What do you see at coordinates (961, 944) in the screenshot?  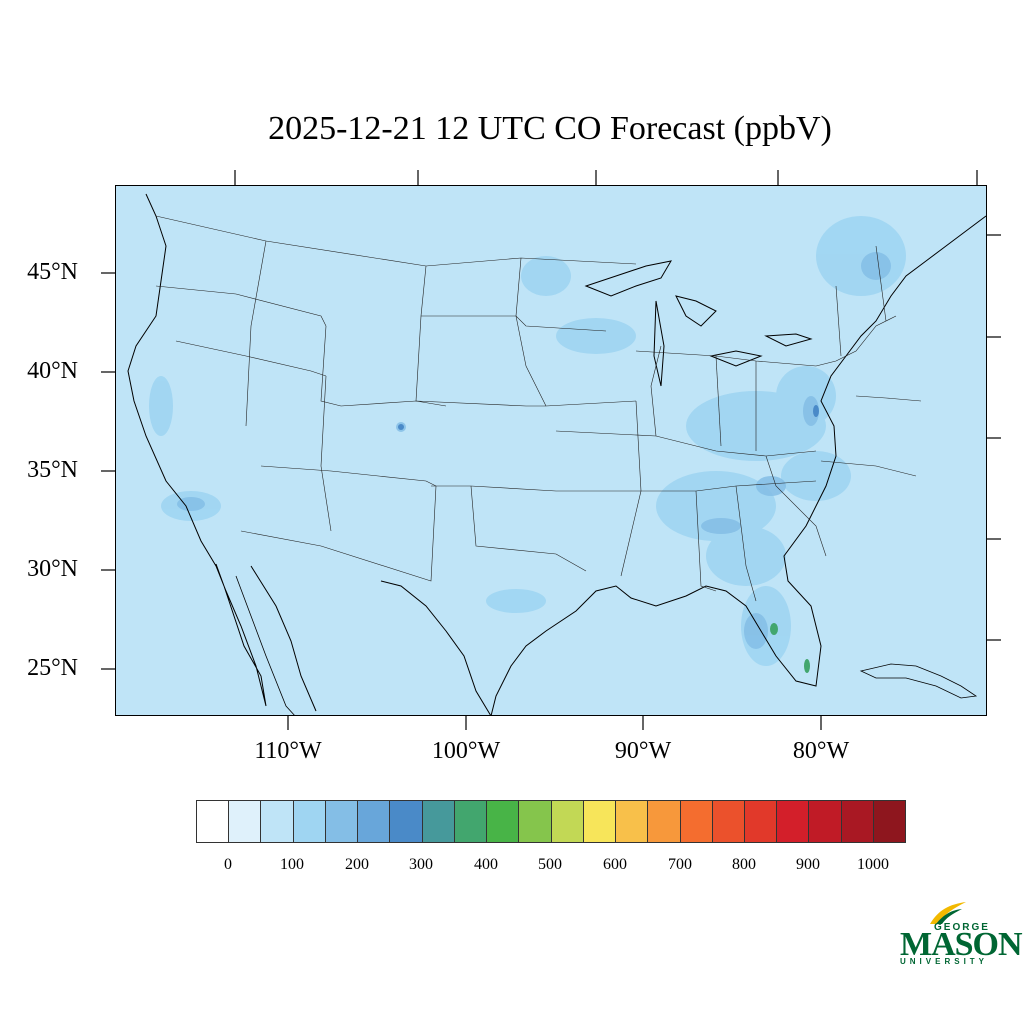 I see `logo-mason: MASON` at bounding box center [961, 944].